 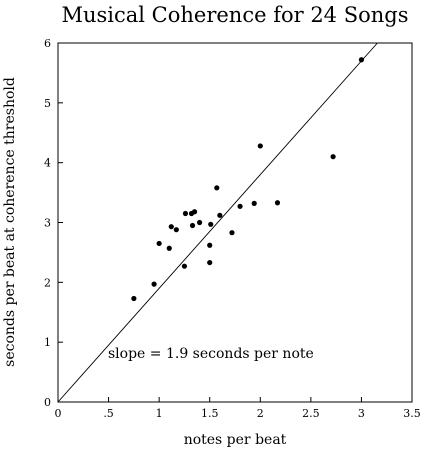 I want to click on x-tick-label: 3.5, so click(x=412, y=413).